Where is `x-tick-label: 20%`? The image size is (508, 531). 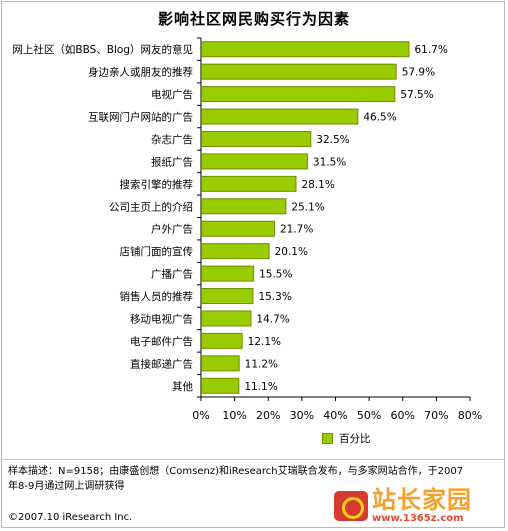
x-tick-label: 20% is located at coordinates (268, 415).